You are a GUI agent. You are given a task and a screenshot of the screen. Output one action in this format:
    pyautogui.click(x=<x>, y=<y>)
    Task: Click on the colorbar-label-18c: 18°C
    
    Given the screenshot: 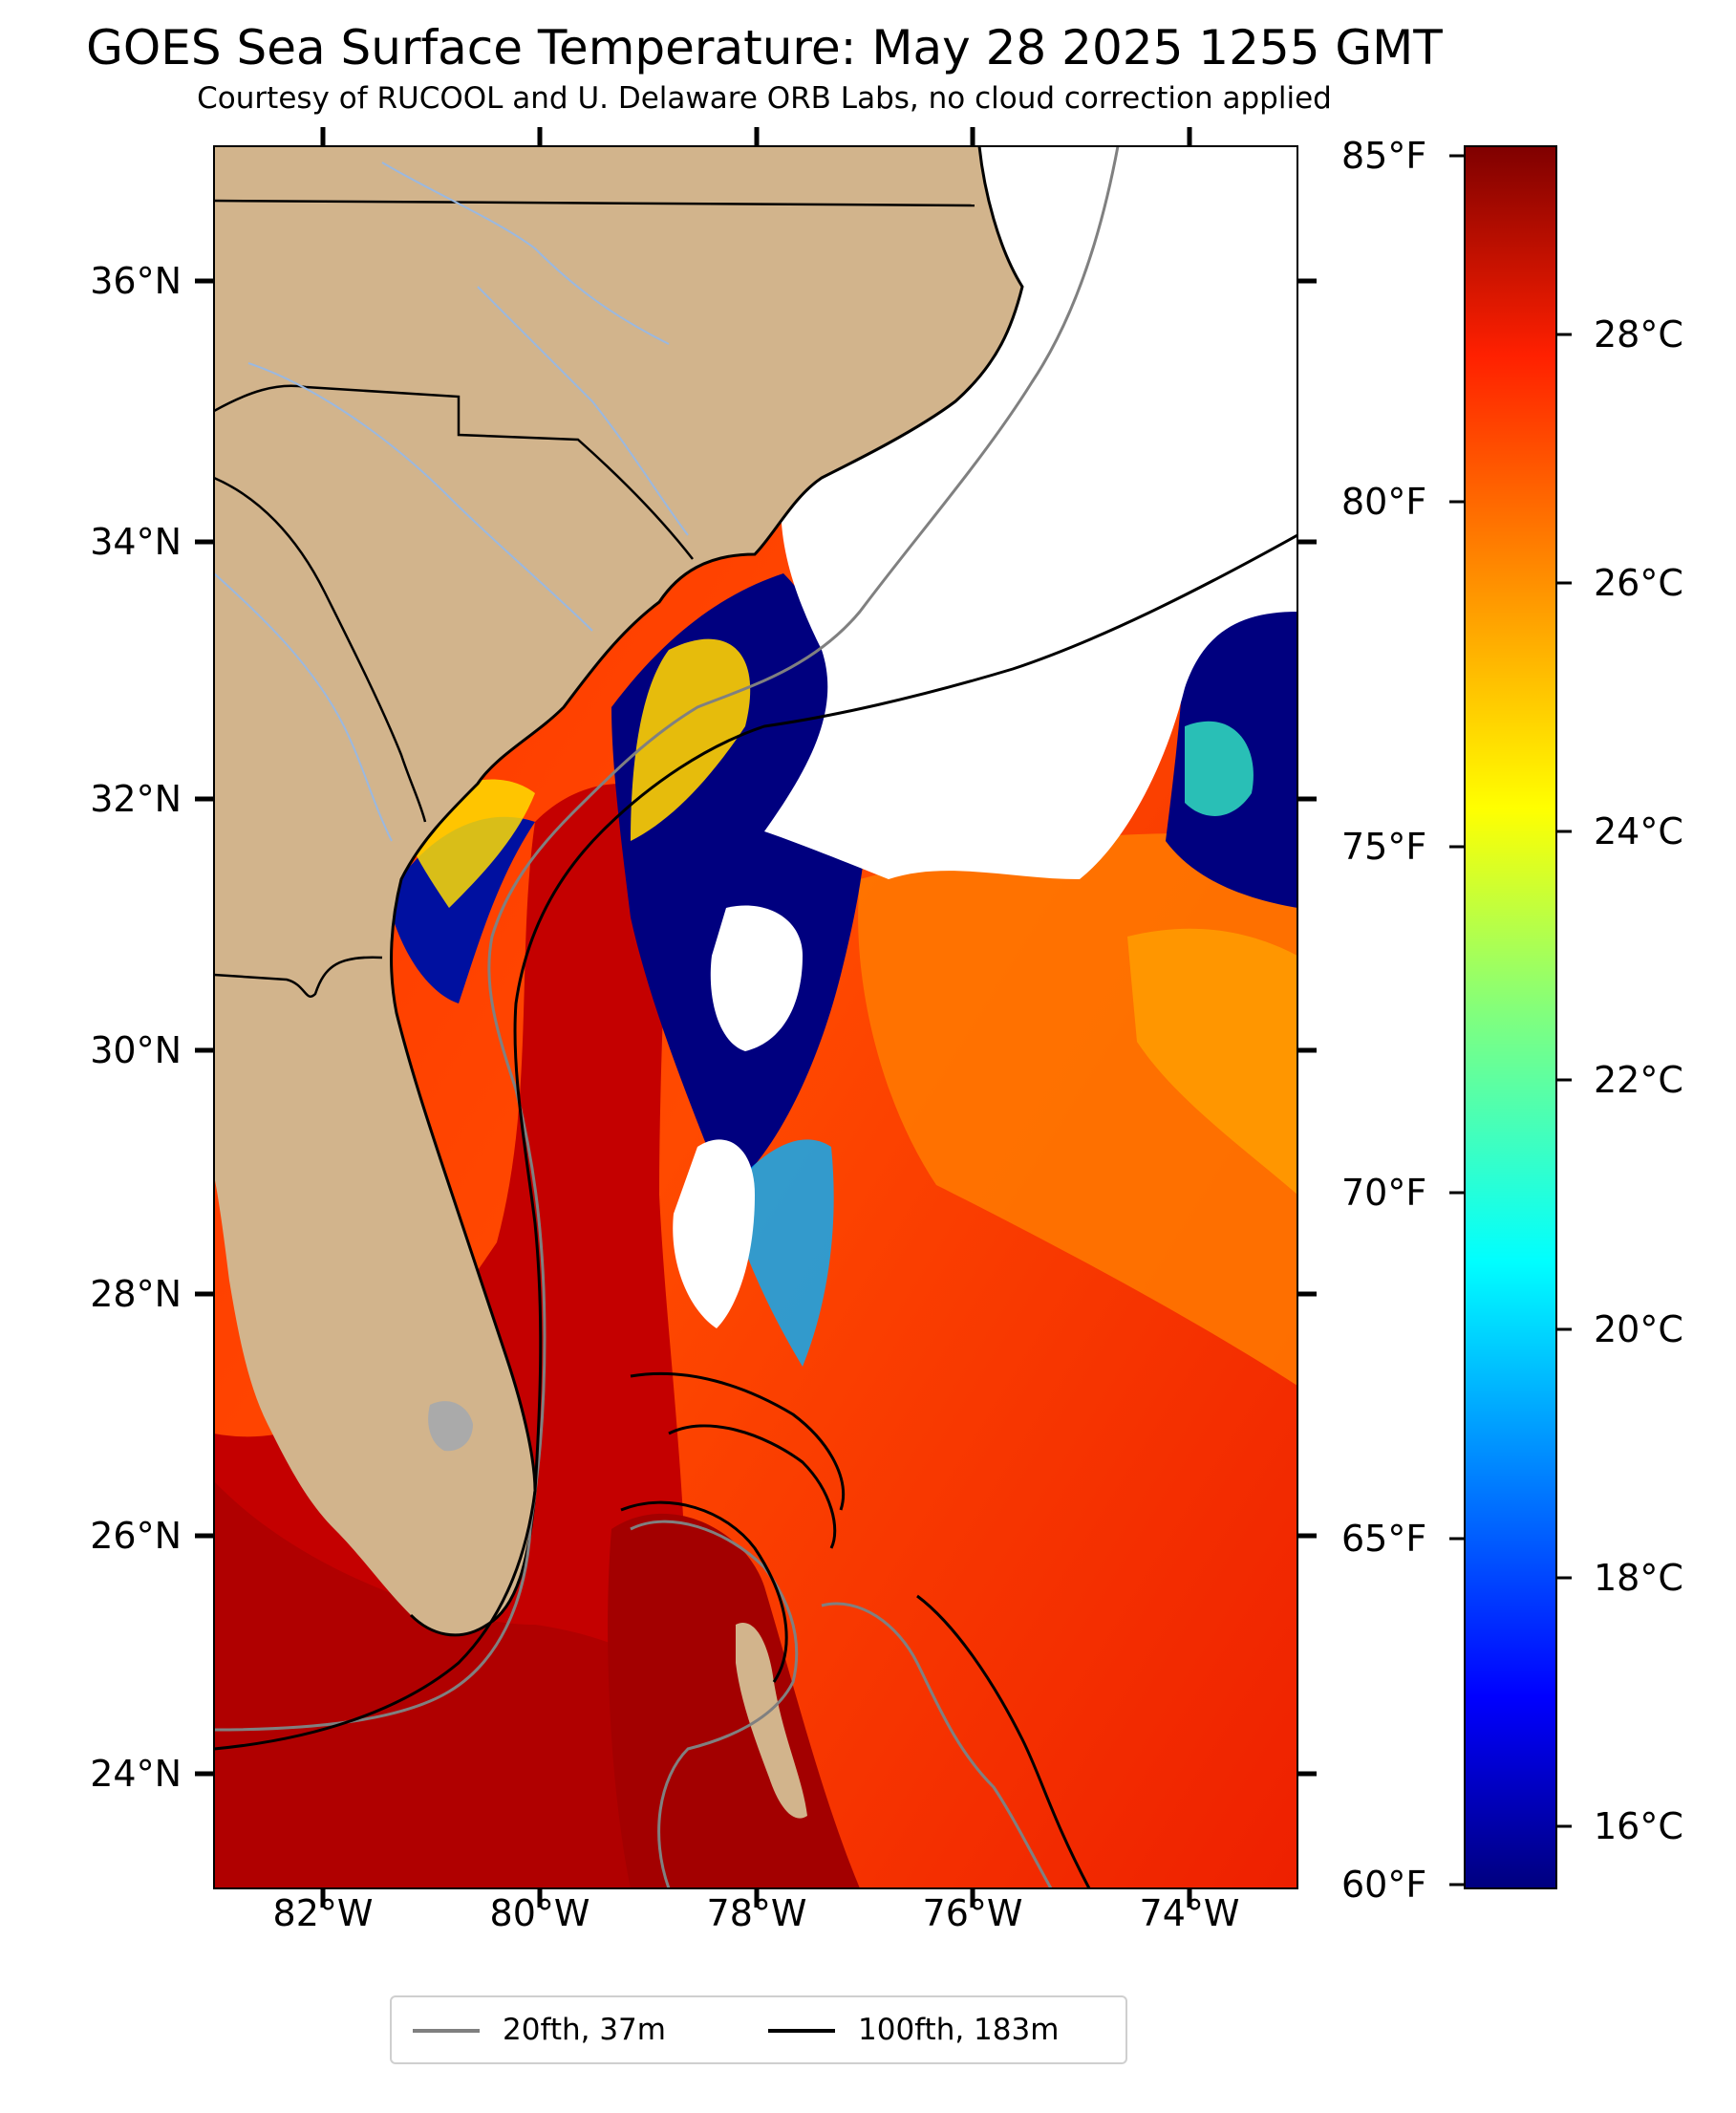 What is the action you would take?
    pyautogui.click(x=1638, y=1578)
    